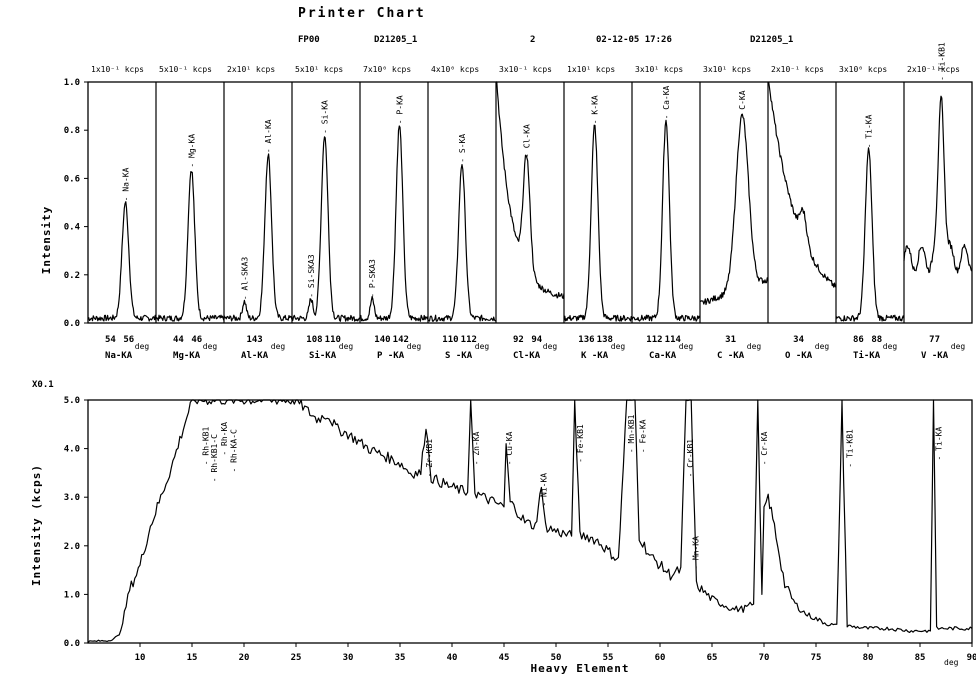 This screenshot has width=976, height=680. Describe the element at coordinates (268, 136) in the screenshot. I see `peak-label: - Al-KA` at that location.